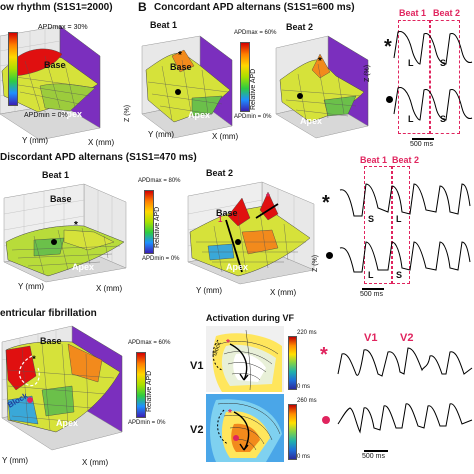  What do you see at coordinates (447, 13) in the screenshot?
I see `panel-b-trace-beat2-label: Beat 2` at bounding box center [447, 13].